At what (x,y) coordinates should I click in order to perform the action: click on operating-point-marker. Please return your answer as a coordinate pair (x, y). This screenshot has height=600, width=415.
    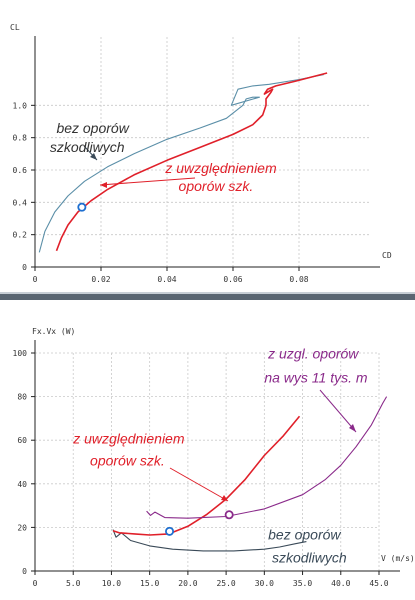
    Looking at the image, I should click on (82, 207).